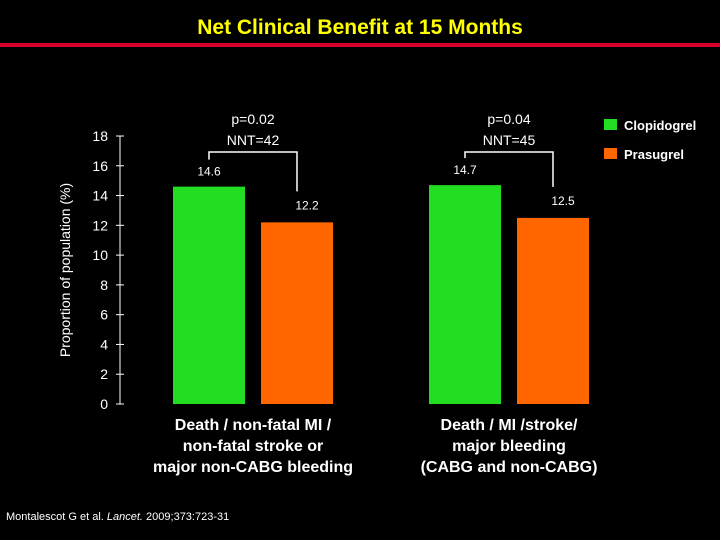  What do you see at coordinates (100, 255) in the screenshot?
I see `y-tick-label: 10` at bounding box center [100, 255].